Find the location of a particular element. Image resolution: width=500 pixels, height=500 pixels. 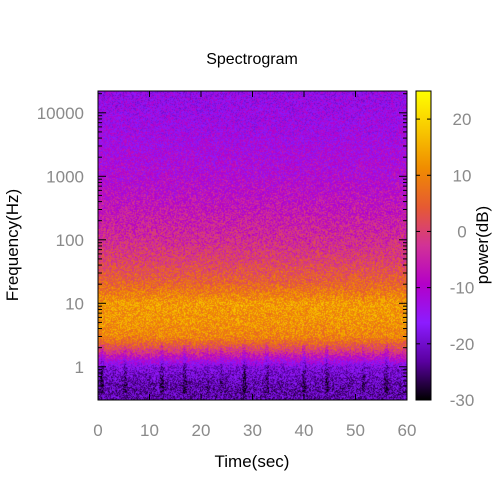

y-tick-label: 1000 is located at coordinates (65, 176).